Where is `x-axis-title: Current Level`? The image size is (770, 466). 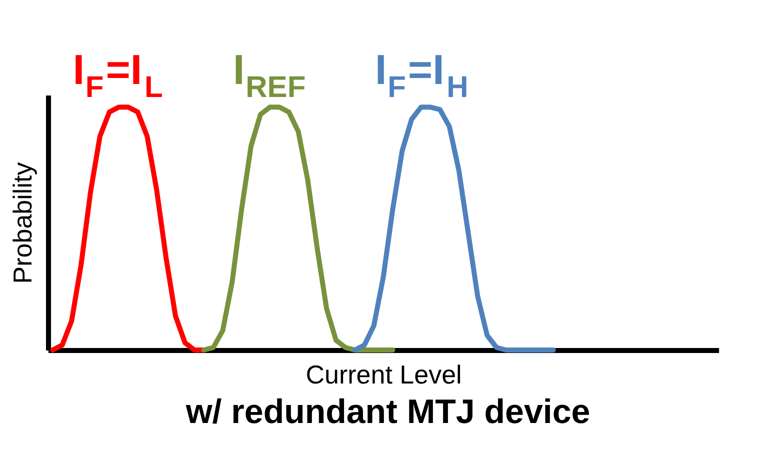
x-axis-title: Current Level is located at coordinates (384, 375).